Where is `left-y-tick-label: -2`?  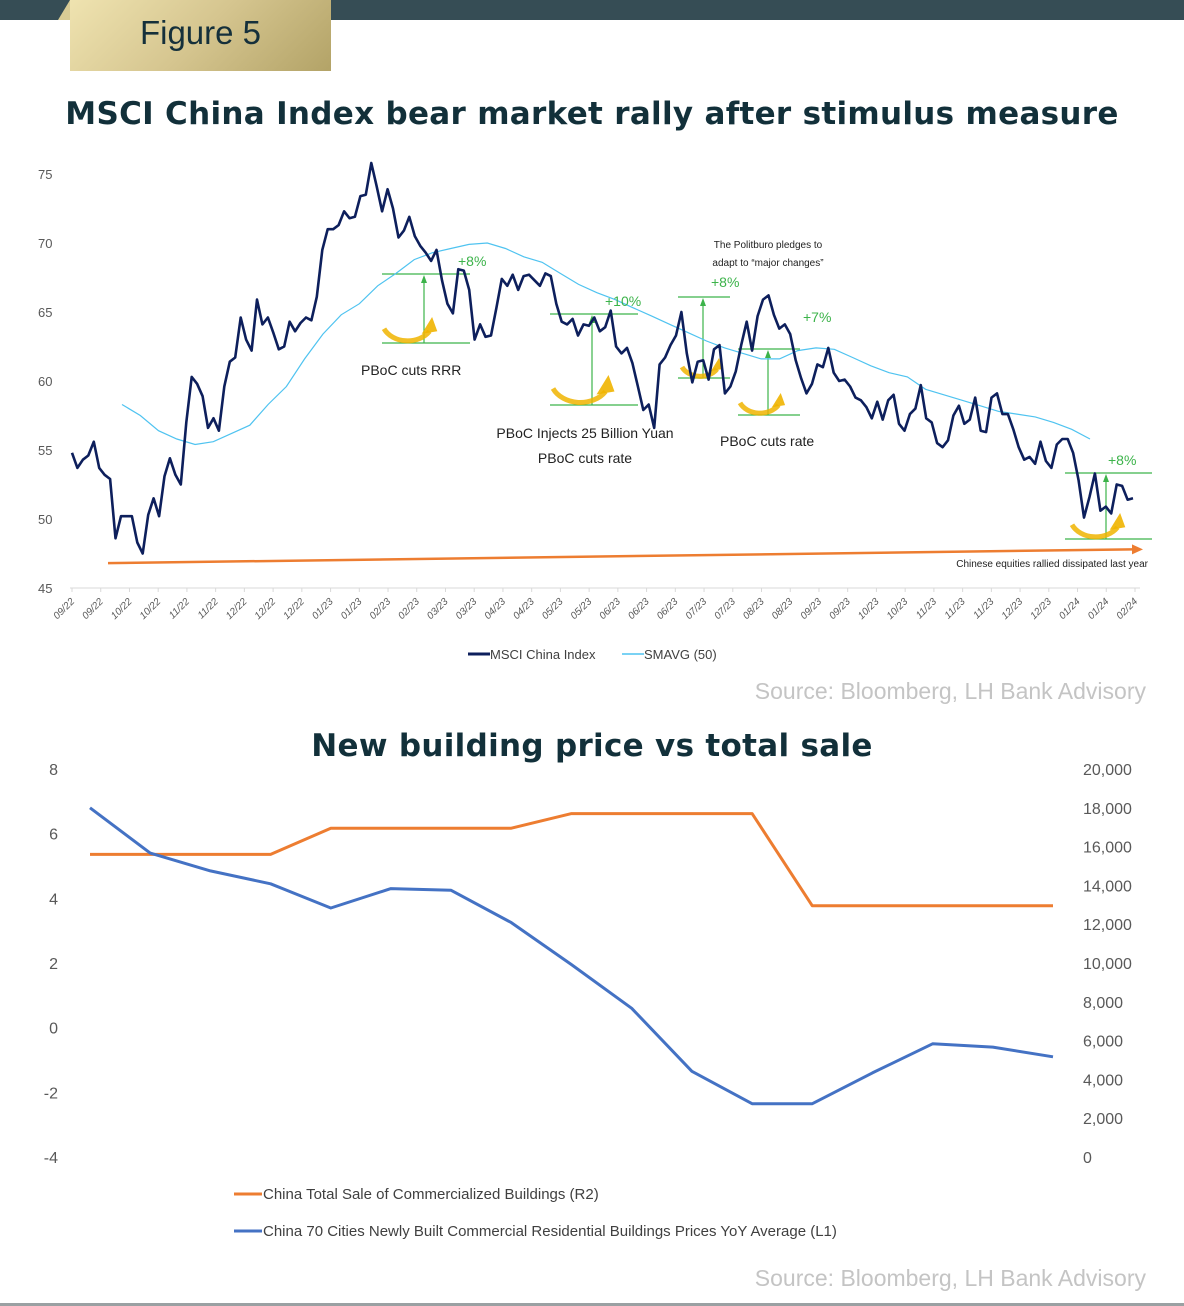
left-y-tick-label: -2 is located at coordinates (51, 1093).